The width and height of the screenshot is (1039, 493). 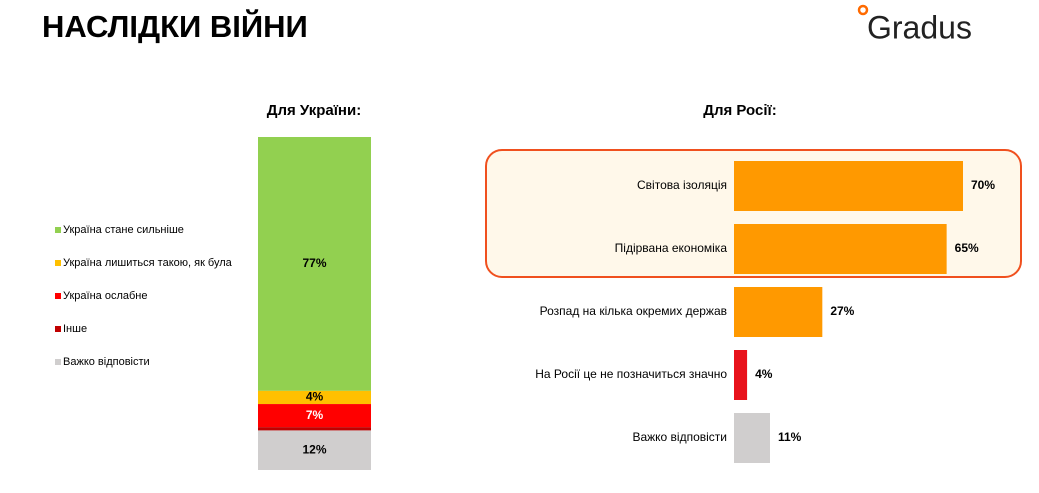 I want to click on legend-label: Інше, so click(x=75, y=329).